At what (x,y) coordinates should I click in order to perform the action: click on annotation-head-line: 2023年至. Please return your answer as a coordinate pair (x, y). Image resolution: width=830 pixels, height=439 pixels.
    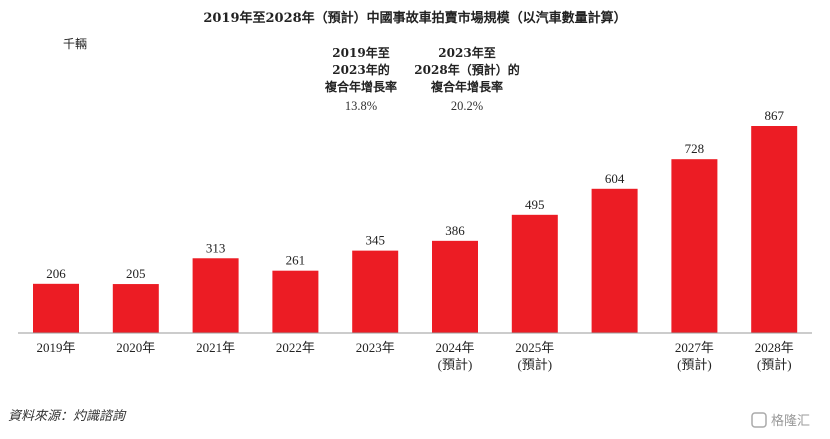
    Looking at the image, I should click on (466, 52).